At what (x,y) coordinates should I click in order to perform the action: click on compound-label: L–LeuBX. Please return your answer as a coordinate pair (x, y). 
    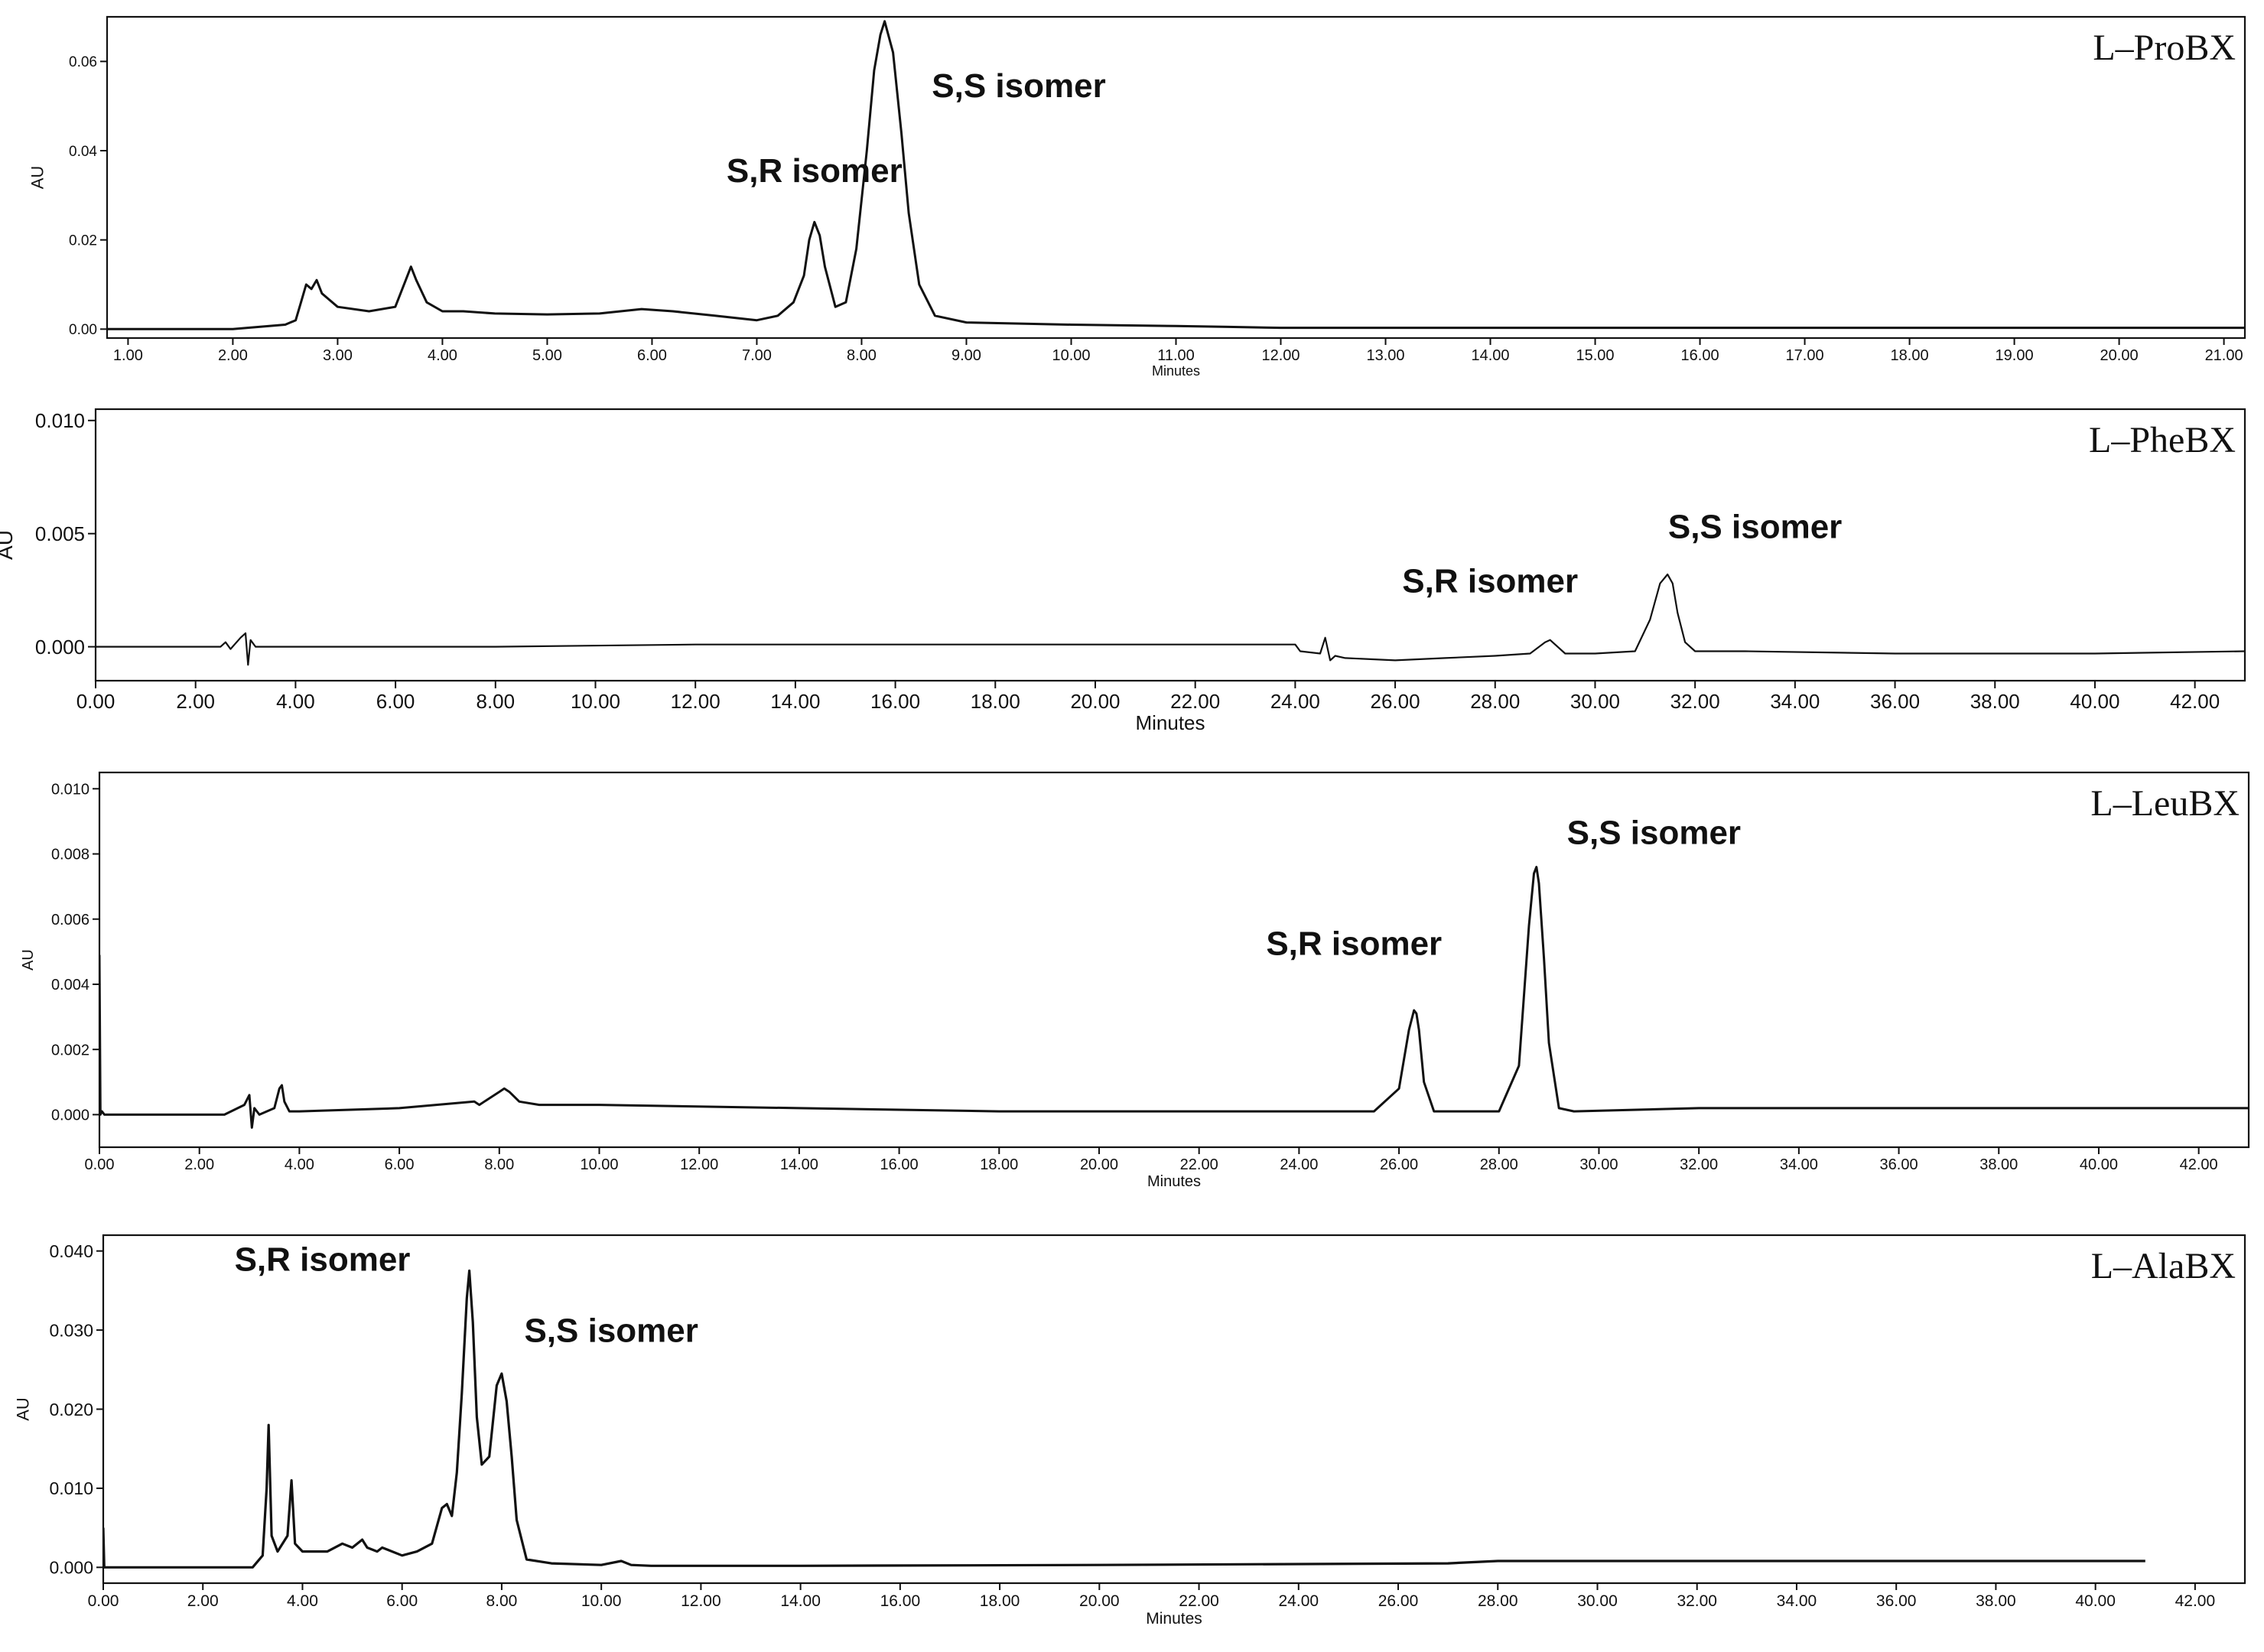
    Looking at the image, I should click on (2165, 804).